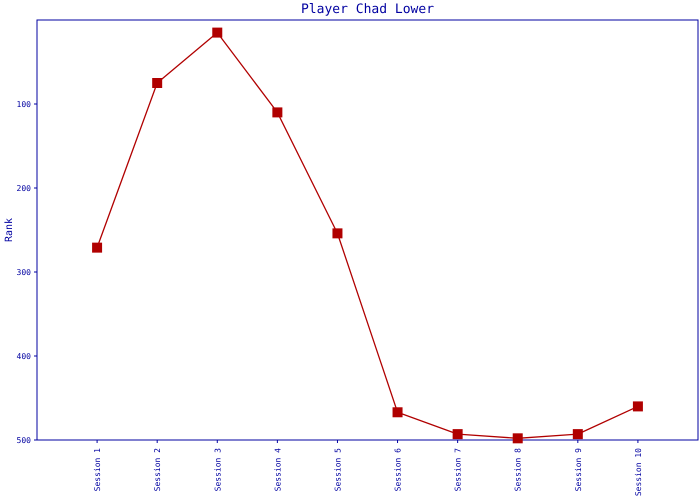 Image resolution: width=700 pixels, height=500 pixels. What do you see at coordinates (638, 472) in the screenshot?
I see `x-tick-label: Session 10` at bounding box center [638, 472].